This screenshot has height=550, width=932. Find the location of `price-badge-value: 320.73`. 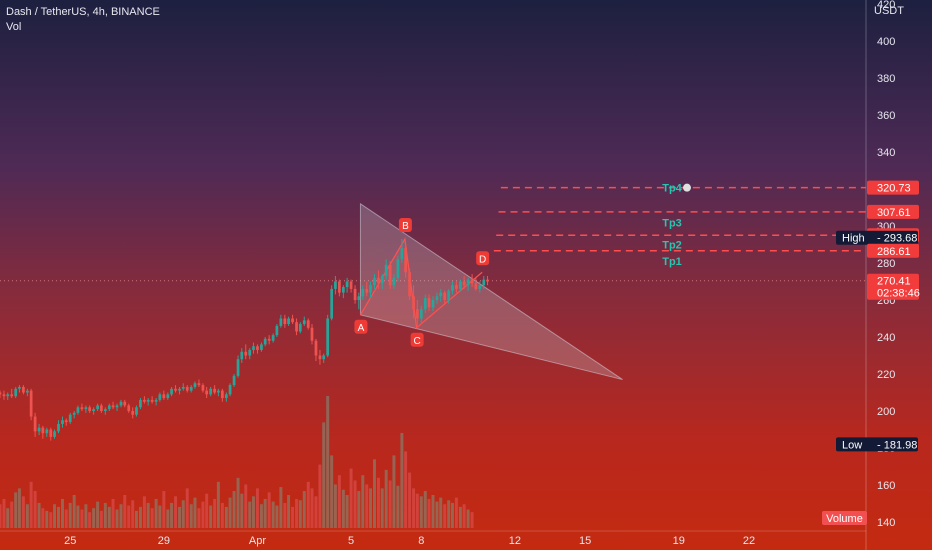

price-badge-value: 320.73 is located at coordinates (894, 189).